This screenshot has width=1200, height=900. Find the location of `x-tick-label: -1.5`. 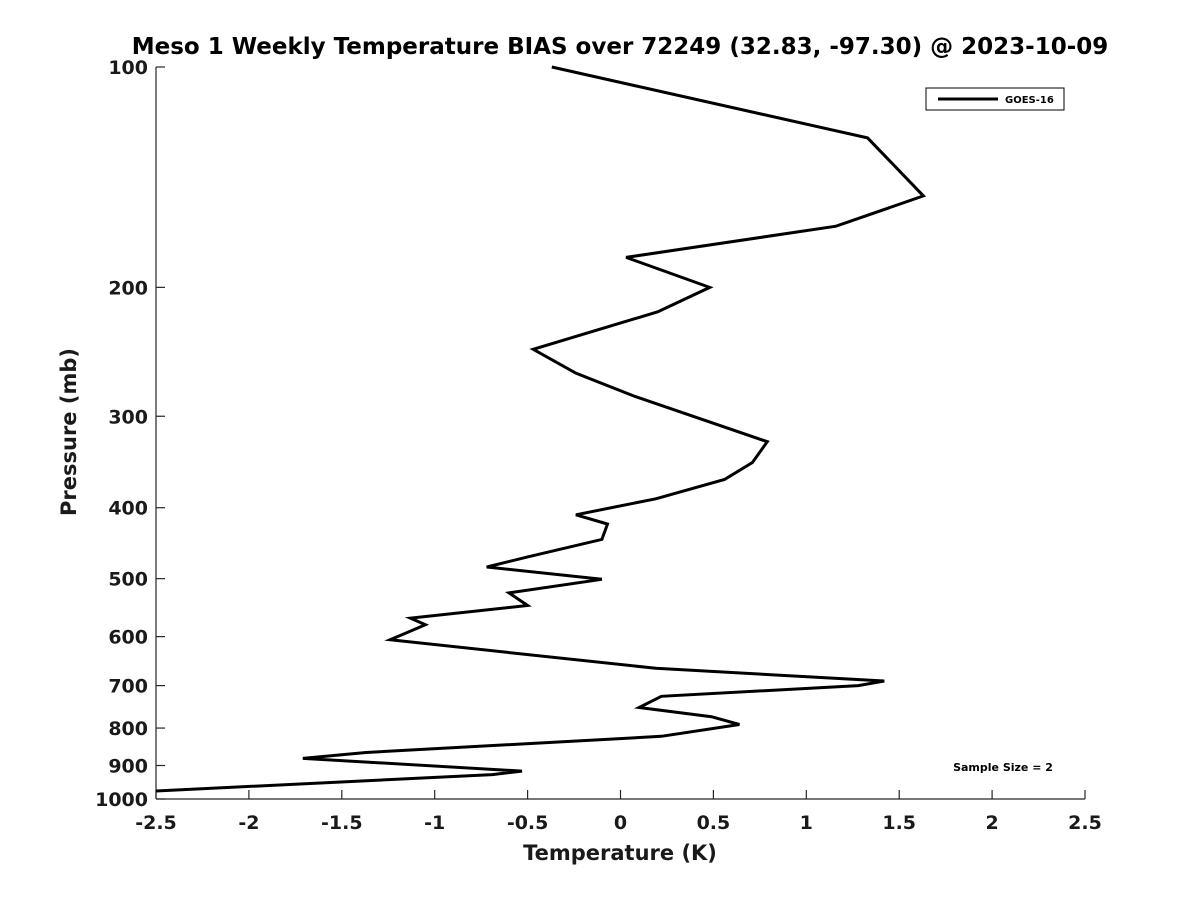

x-tick-label: -1.5 is located at coordinates (342, 823).